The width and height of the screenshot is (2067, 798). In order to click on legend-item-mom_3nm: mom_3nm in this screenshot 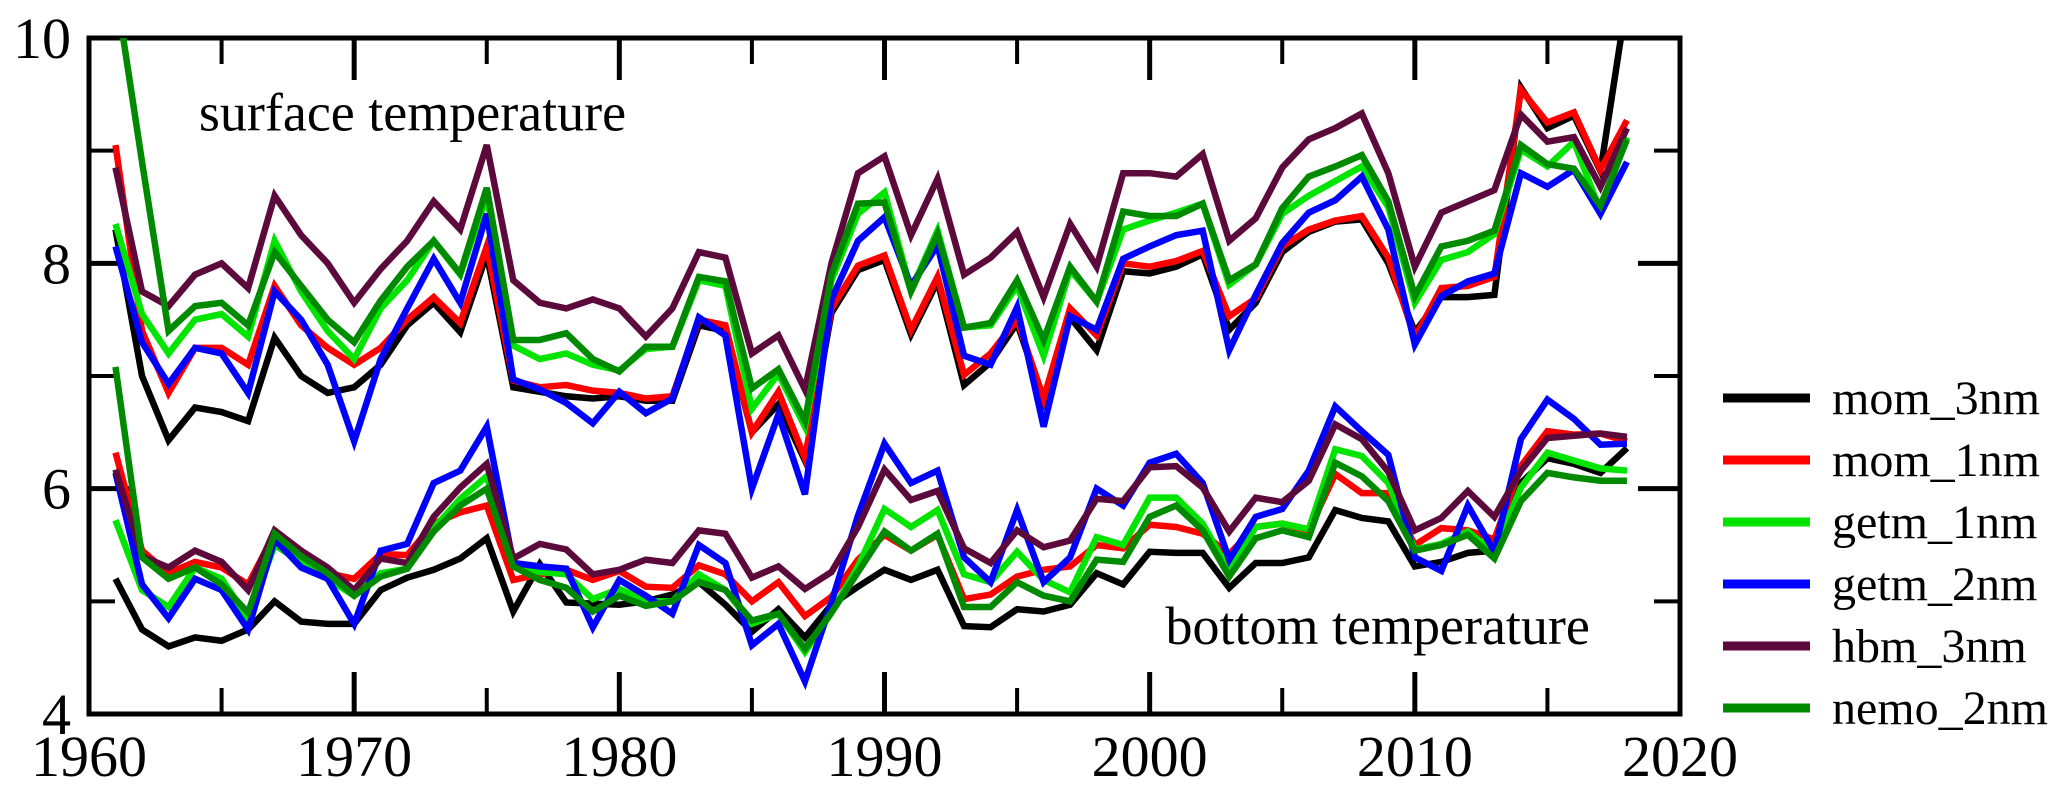, I will do `click(1881, 398)`.